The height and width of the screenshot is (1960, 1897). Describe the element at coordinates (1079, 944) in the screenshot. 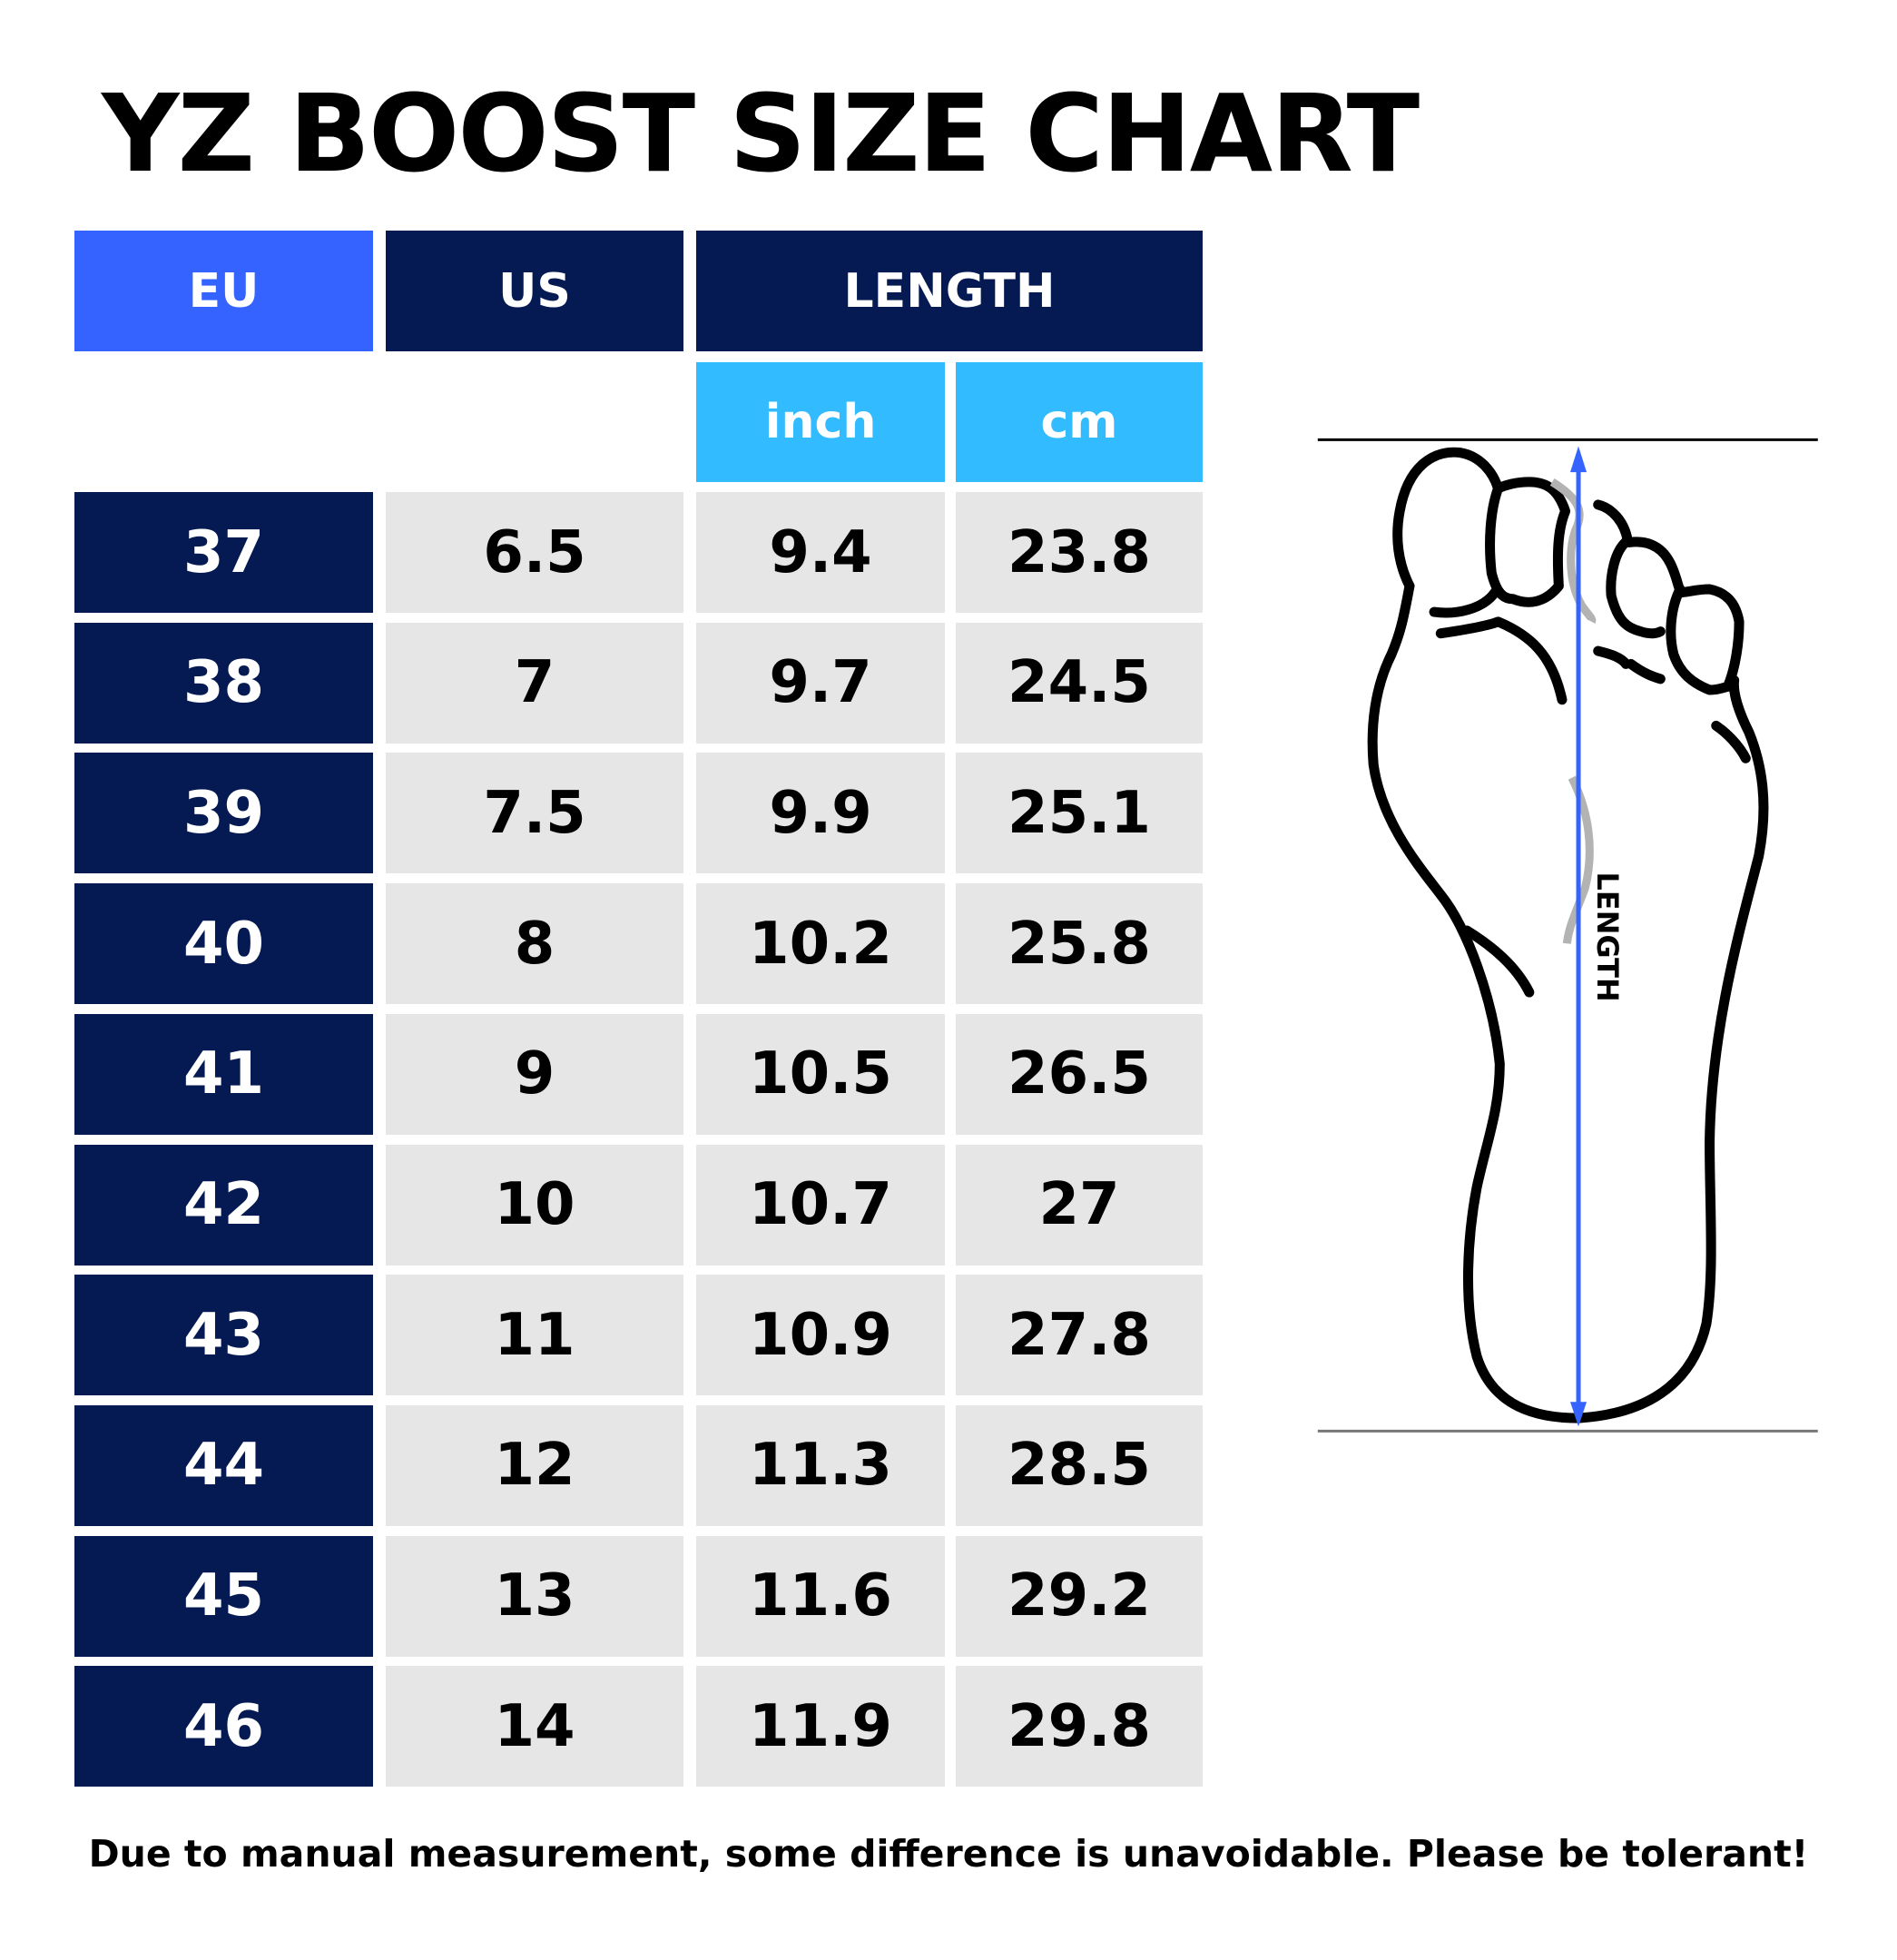

I see `cell-cm: 25.8` at that location.